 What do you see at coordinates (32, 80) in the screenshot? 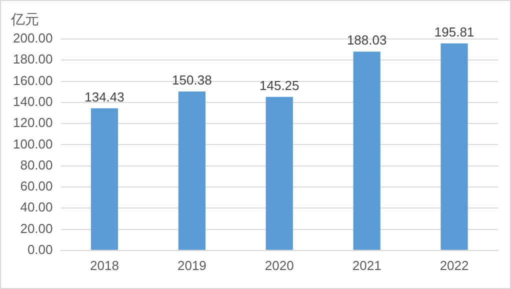
I see `y-tick-label: 160.00` at bounding box center [32, 80].